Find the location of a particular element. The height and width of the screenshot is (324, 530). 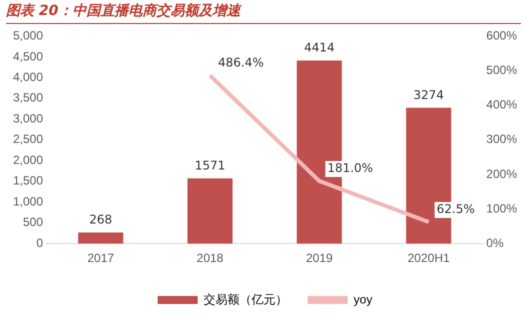

data-label: 268 is located at coordinates (100, 219).